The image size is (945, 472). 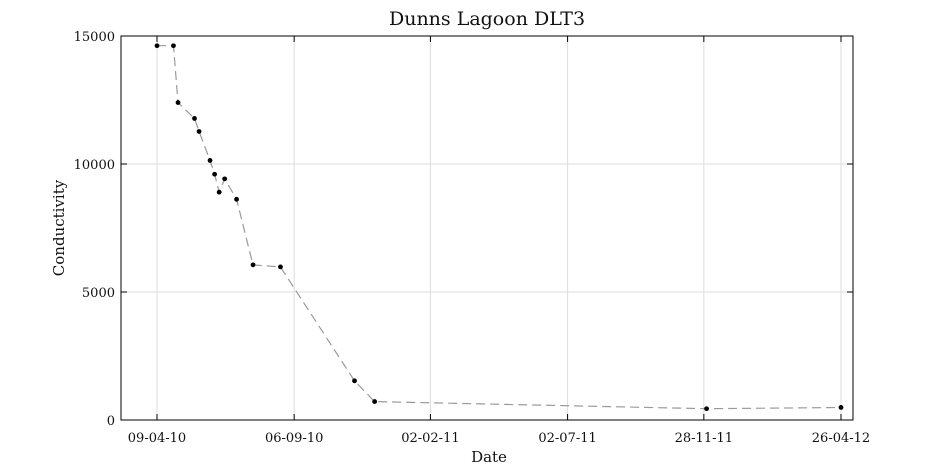 What do you see at coordinates (704, 438) in the screenshot?
I see `x-tick-label: 28-11-11` at bounding box center [704, 438].